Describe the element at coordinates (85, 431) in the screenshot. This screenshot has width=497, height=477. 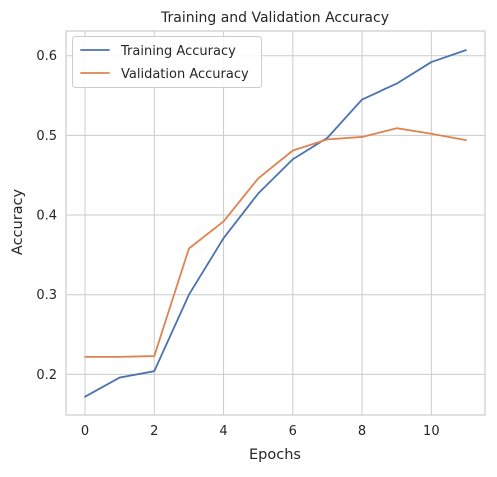
I see `x-tick-label: 0` at that location.